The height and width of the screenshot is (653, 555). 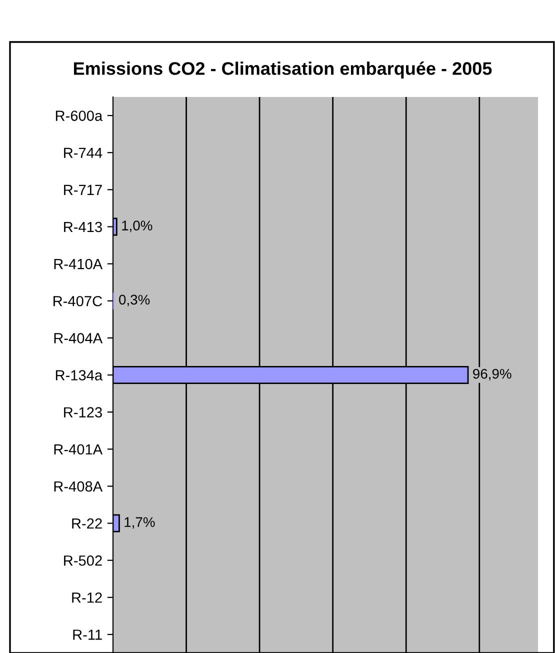 What do you see at coordinates (283, 70) in the screenshot?
I see `chart-title: Emissions CO2 - Climatisation embarquée - 2005` at bounding box center [283, 70].